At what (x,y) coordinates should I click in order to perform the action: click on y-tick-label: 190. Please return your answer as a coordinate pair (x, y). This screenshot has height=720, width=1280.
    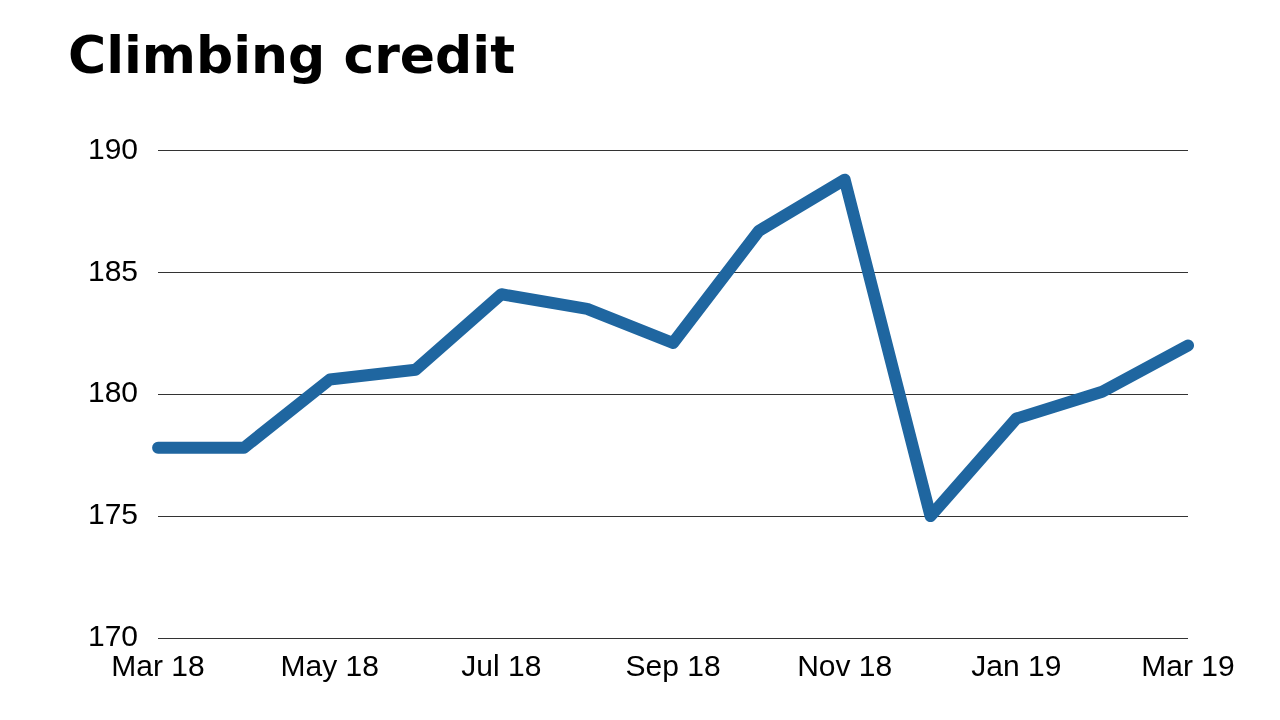
    Looking at the image, I should click on (113, 148).